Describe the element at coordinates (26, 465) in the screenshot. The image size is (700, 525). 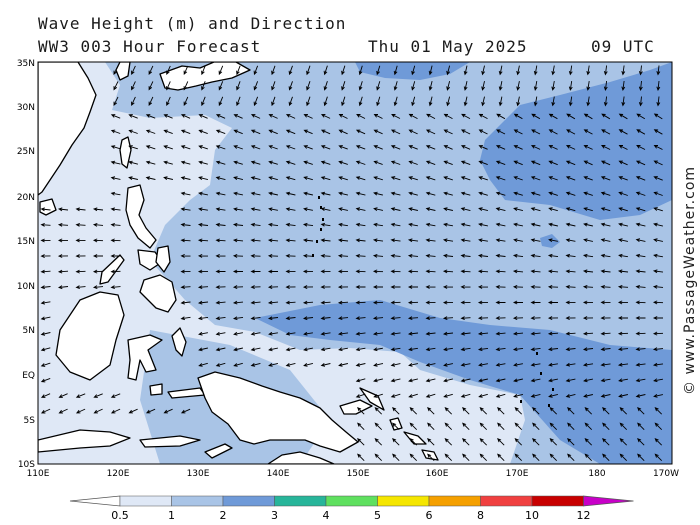
I see `lat-label: 10S` at that location.